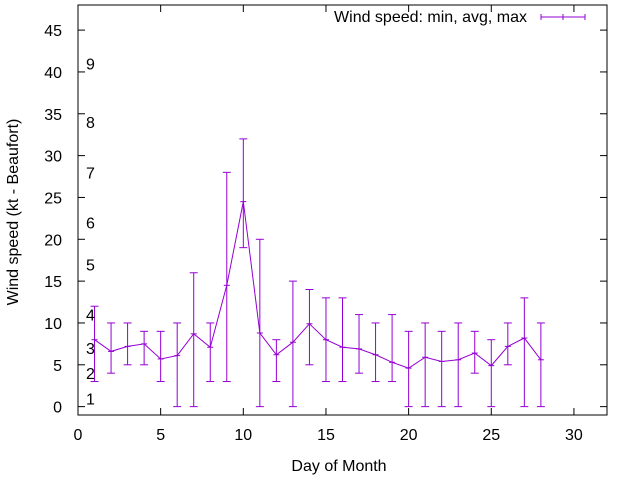  I want to click on beaufort-label: 8, so click(90, 123).